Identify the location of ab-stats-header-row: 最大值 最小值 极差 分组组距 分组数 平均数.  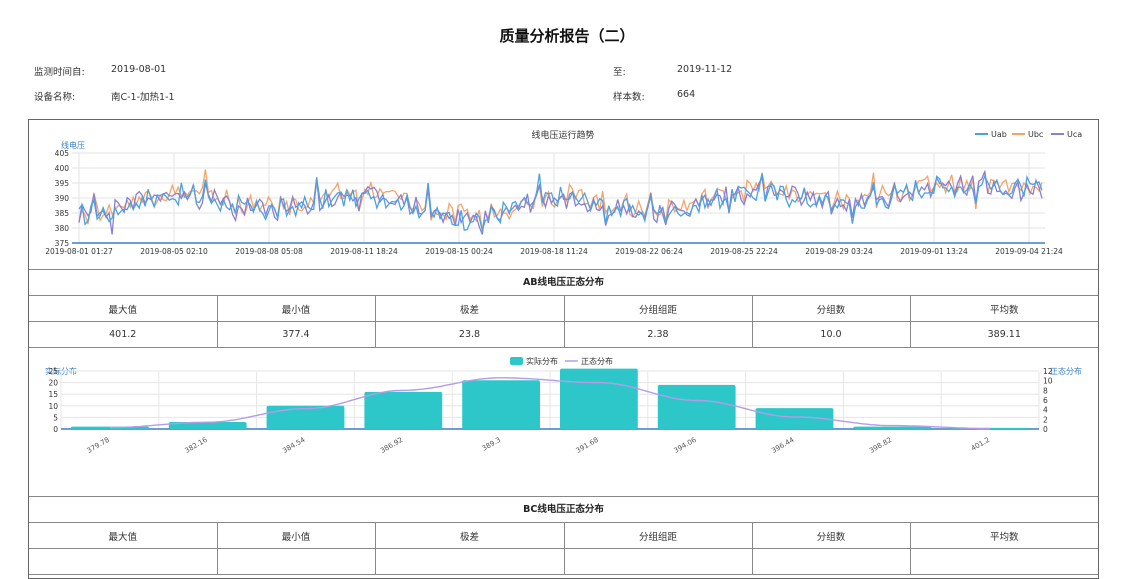
(563, 309).